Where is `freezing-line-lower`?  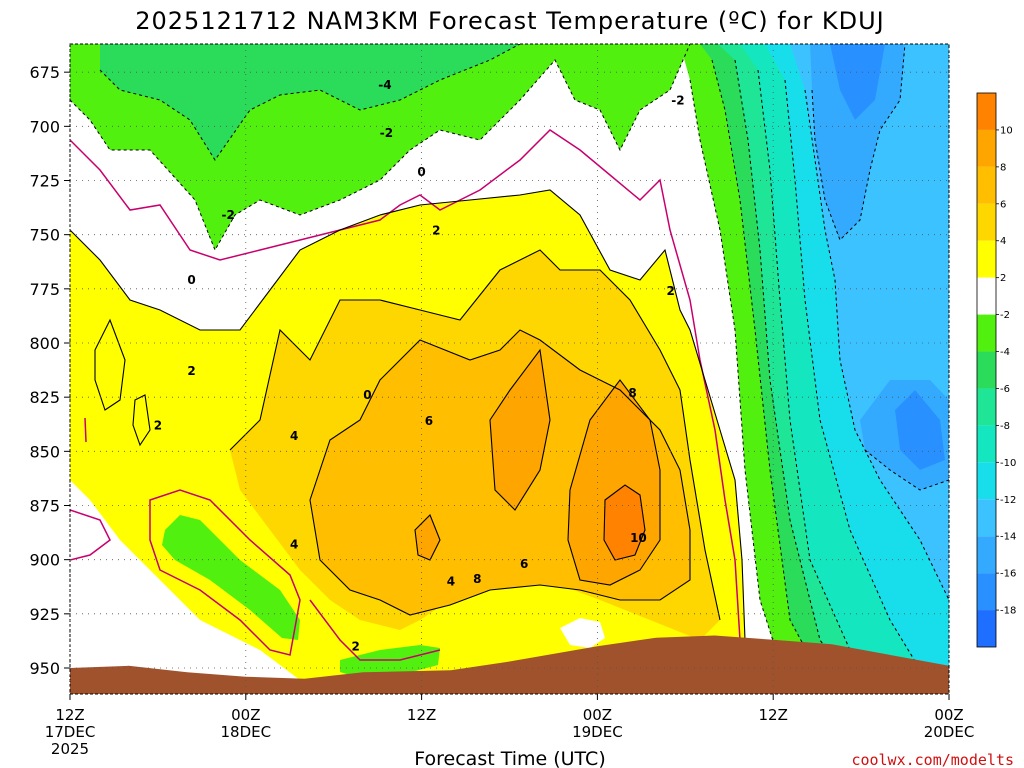 freezing-line-lower is located at coordinates (90, 535).